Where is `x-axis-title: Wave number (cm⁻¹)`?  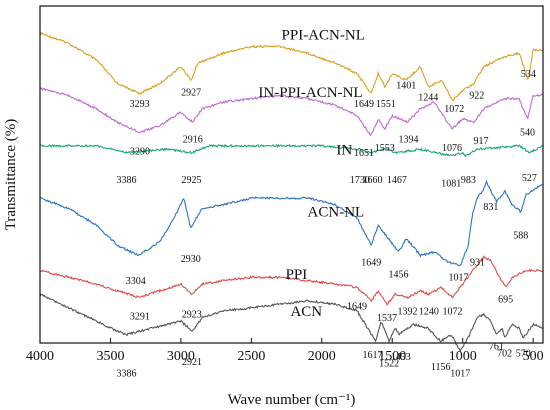 x-axis-title: Wave number (cm⁻¹) is located at coordinates (292, 400).